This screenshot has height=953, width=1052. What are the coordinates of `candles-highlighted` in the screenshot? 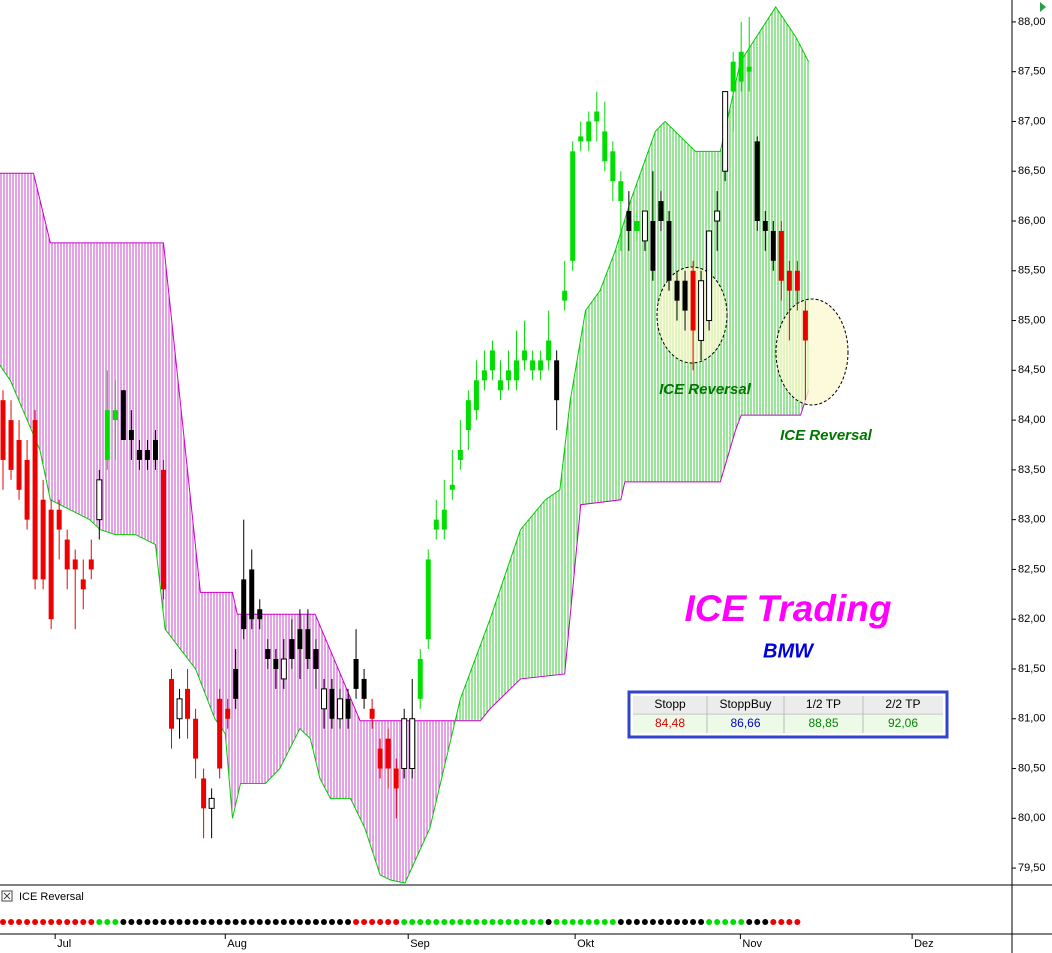 It's located at (729, 208).